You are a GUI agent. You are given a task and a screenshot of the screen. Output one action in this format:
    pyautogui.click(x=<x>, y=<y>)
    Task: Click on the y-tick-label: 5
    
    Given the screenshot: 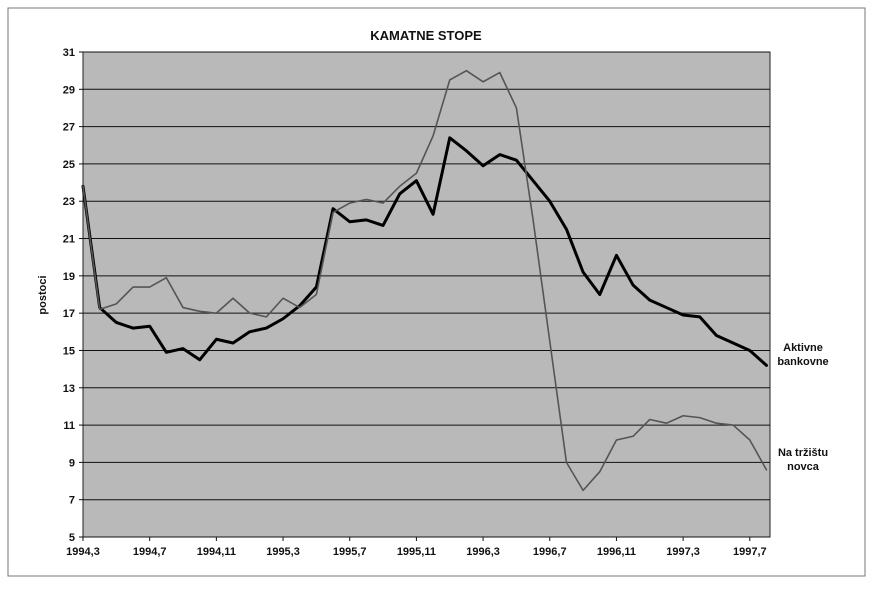 What is the action you would take?
    pyautogui.click(x=72, y=538)
    